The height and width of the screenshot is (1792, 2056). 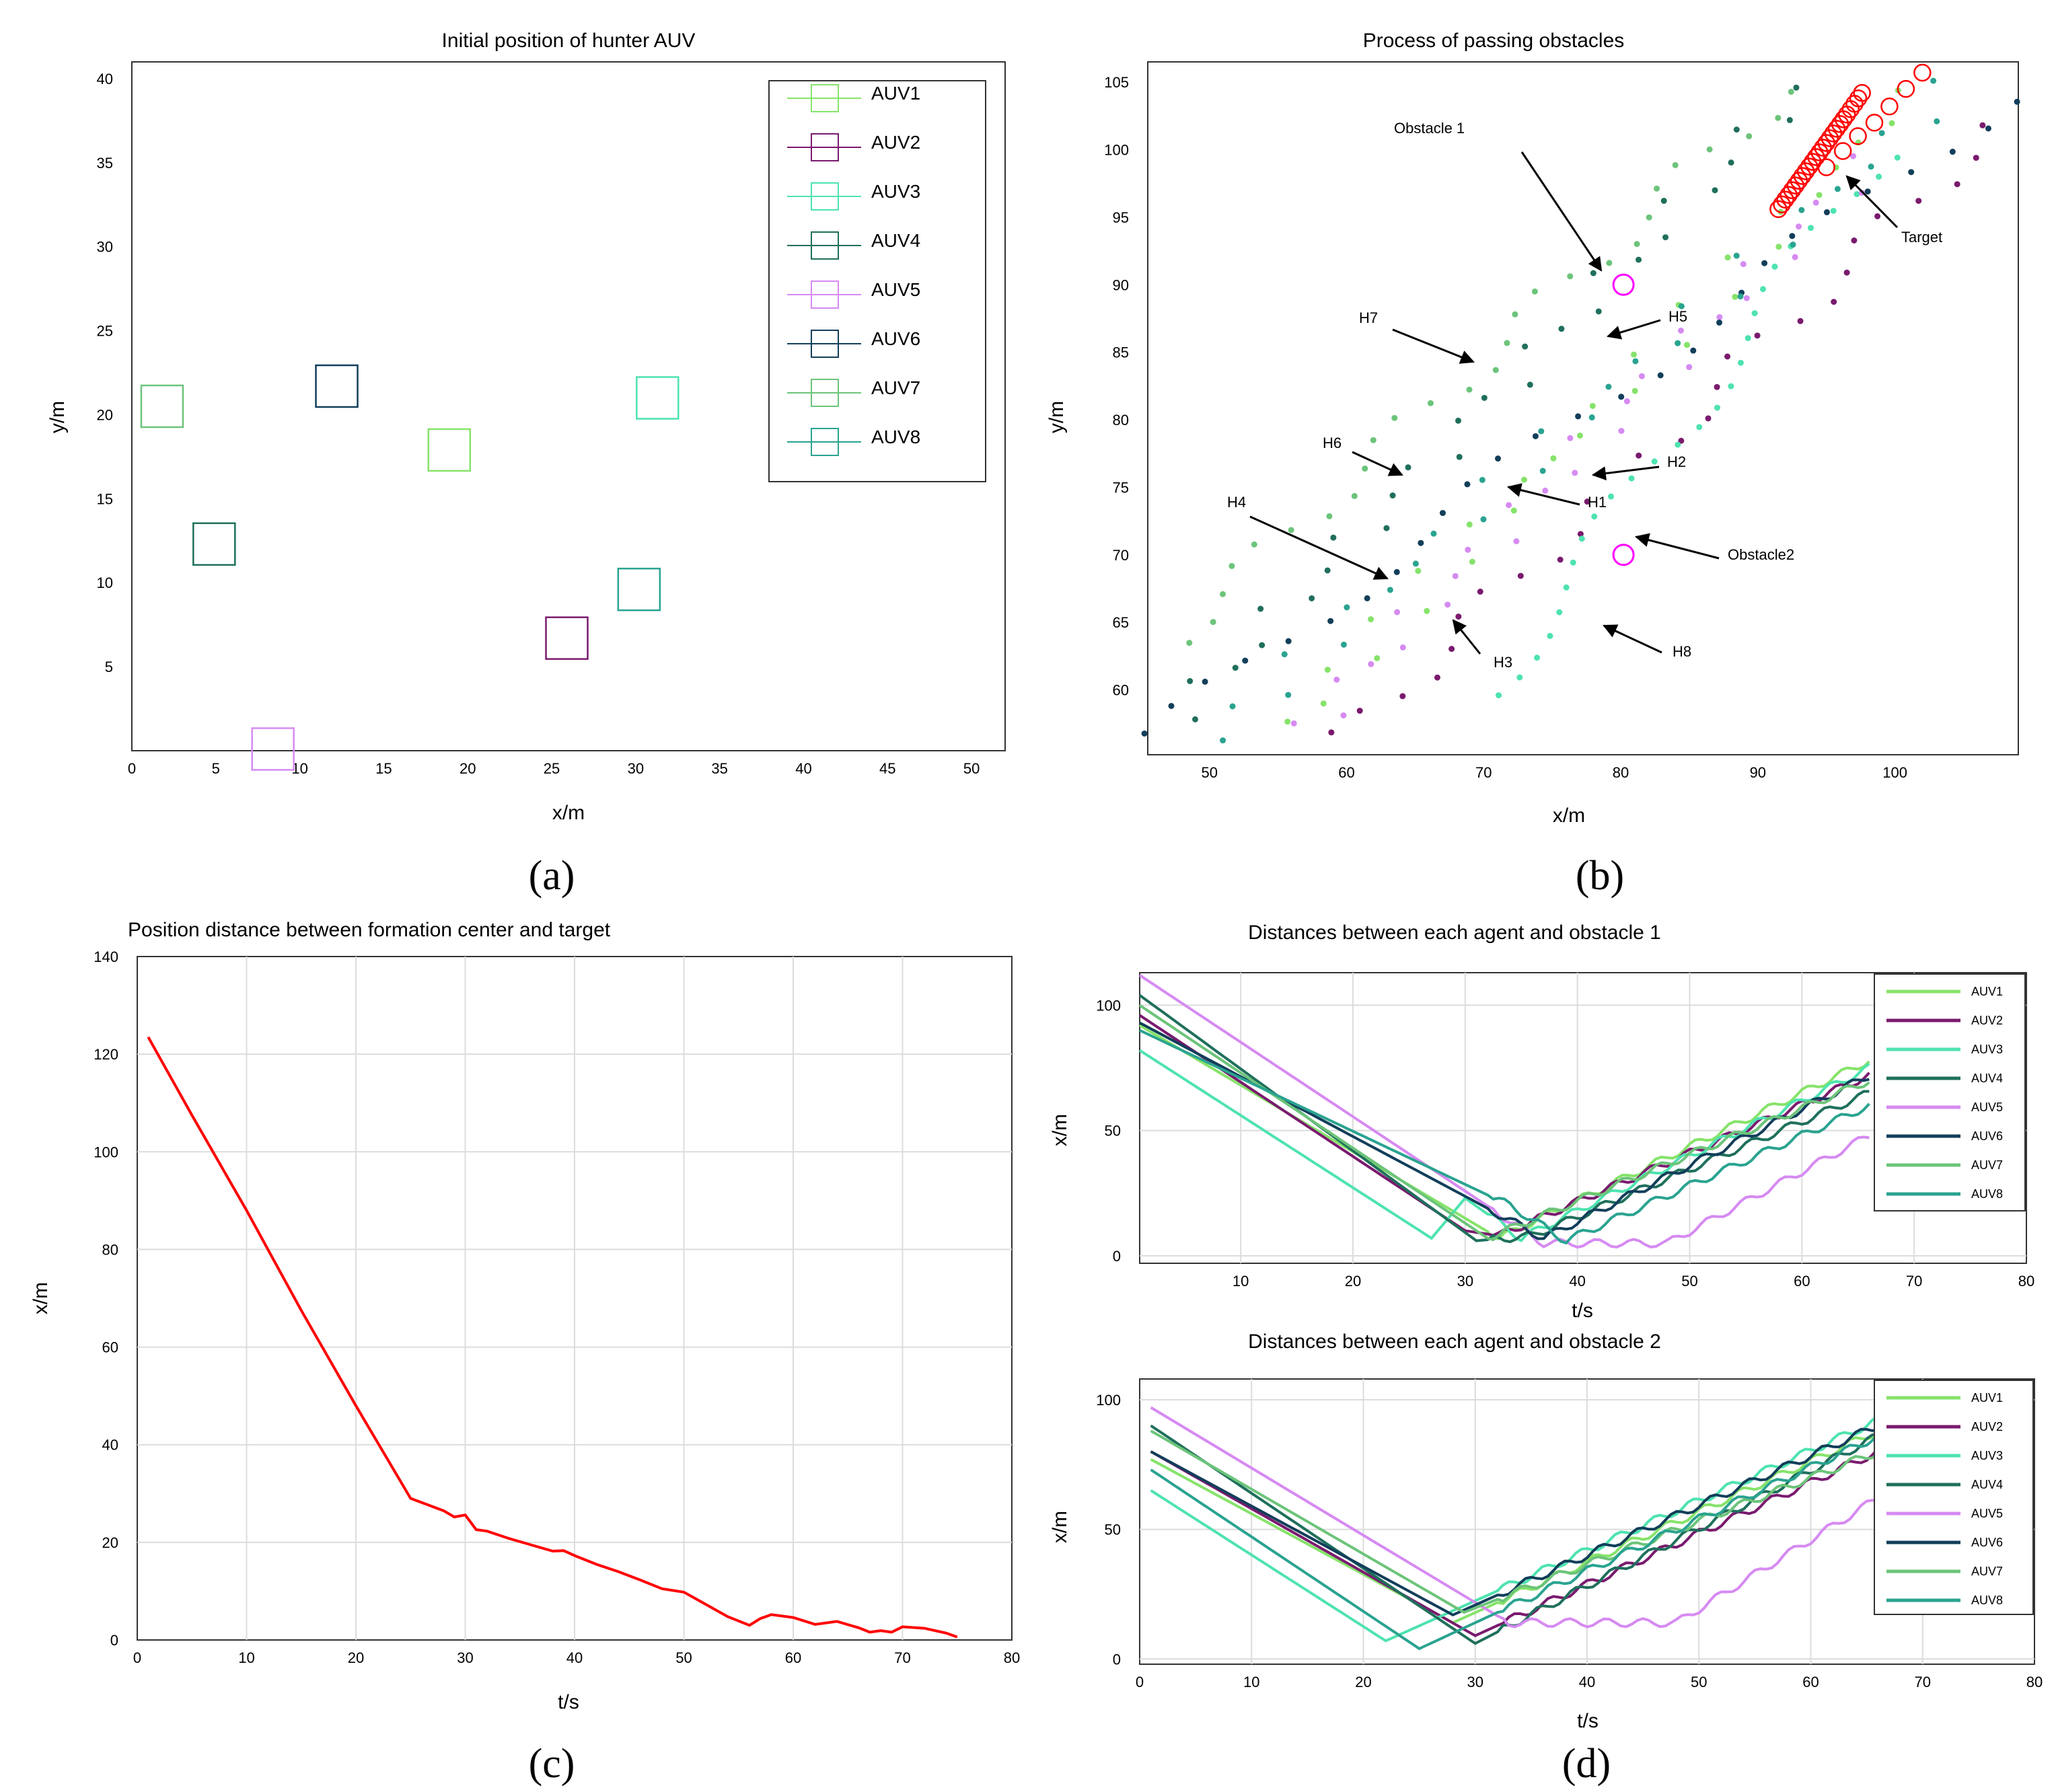 What do you see at coordinates (1587, 1764) in the screenshot?
I see `panel-d-caption: (d)` at bounding box center [1587, 1764].